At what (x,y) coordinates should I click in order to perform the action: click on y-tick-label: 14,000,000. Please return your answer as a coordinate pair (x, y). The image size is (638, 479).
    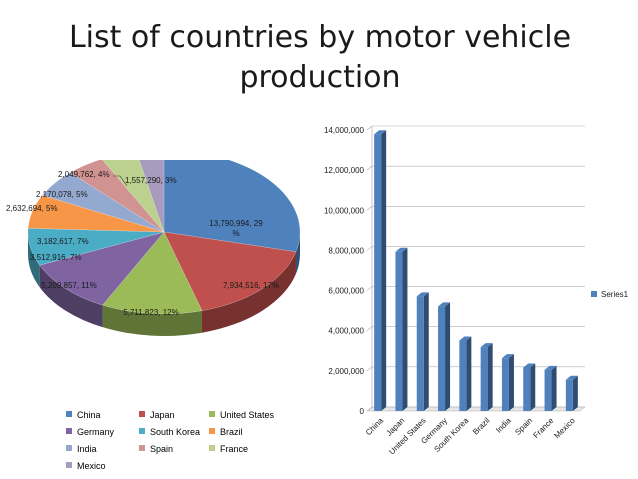
    Looking at the image, I should click on (344, 130).